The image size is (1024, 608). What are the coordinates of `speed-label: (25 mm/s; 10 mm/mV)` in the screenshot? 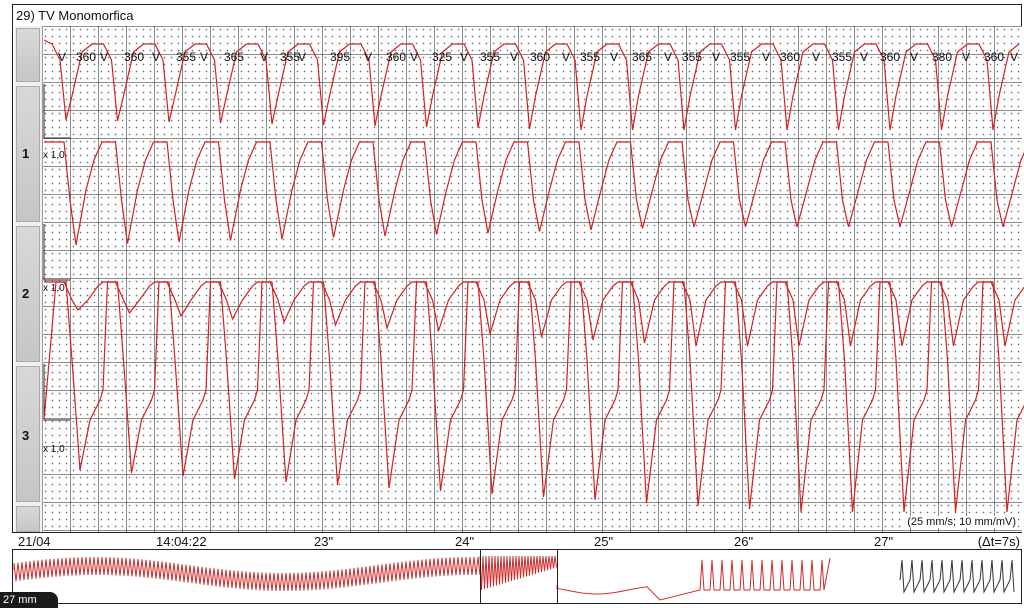 It's located at (961, 522).